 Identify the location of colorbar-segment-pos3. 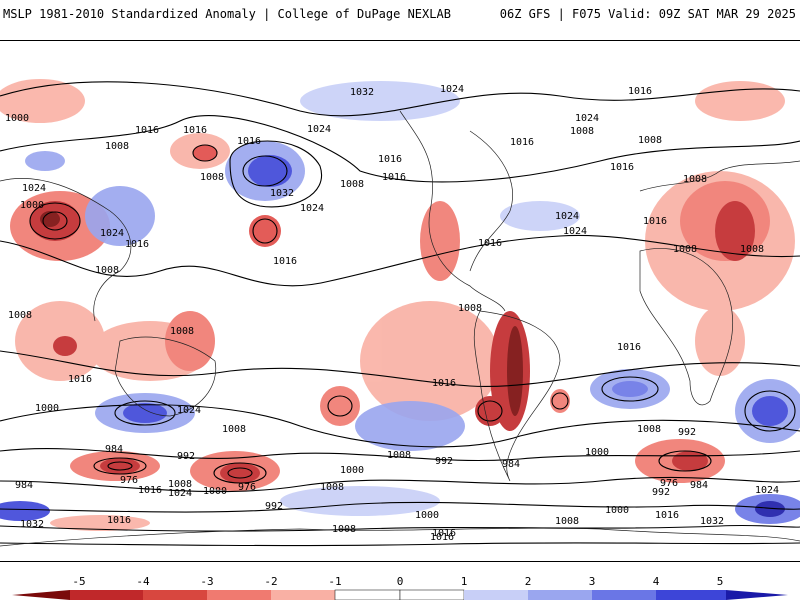
(560, 595).